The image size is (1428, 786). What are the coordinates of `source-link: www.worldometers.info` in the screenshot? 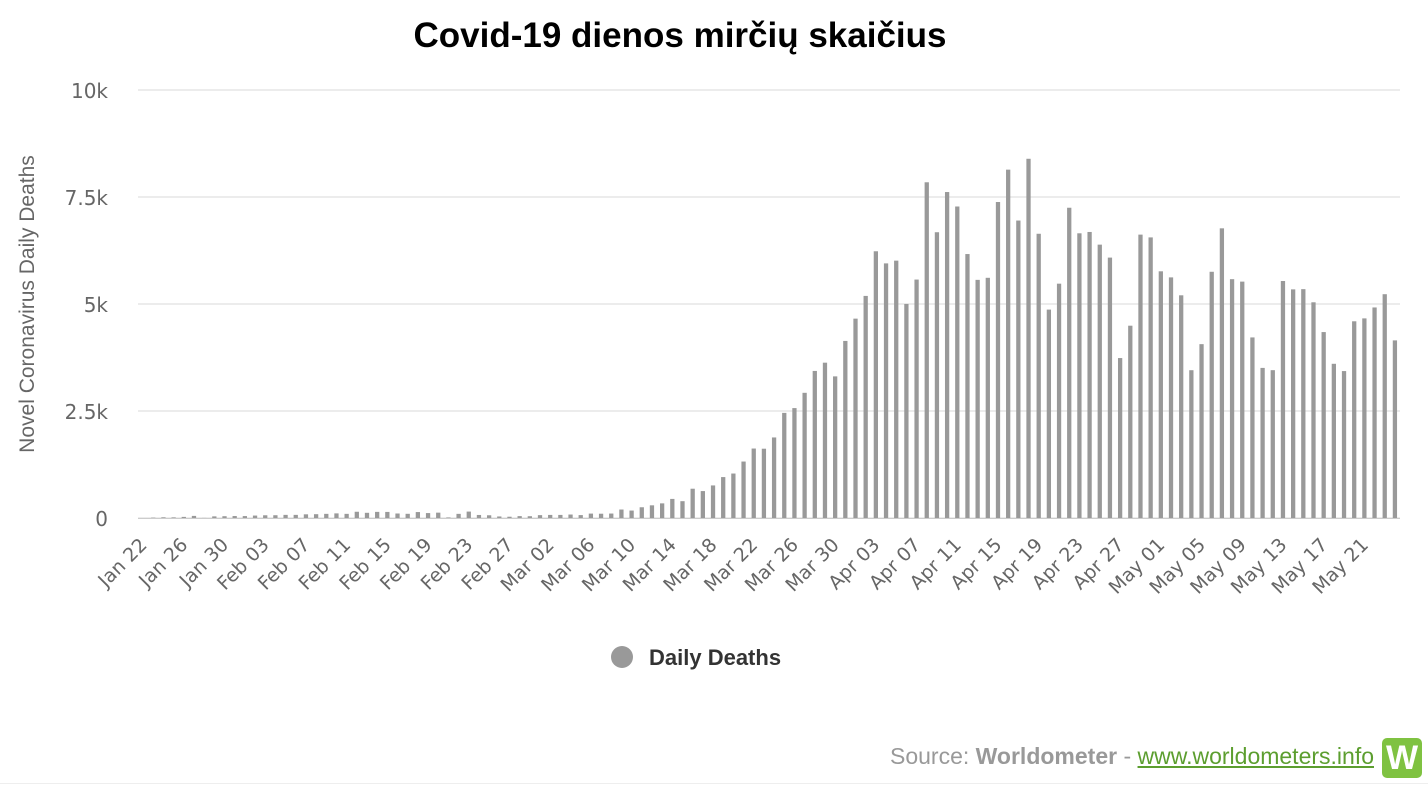 It's located at (1255, 756).